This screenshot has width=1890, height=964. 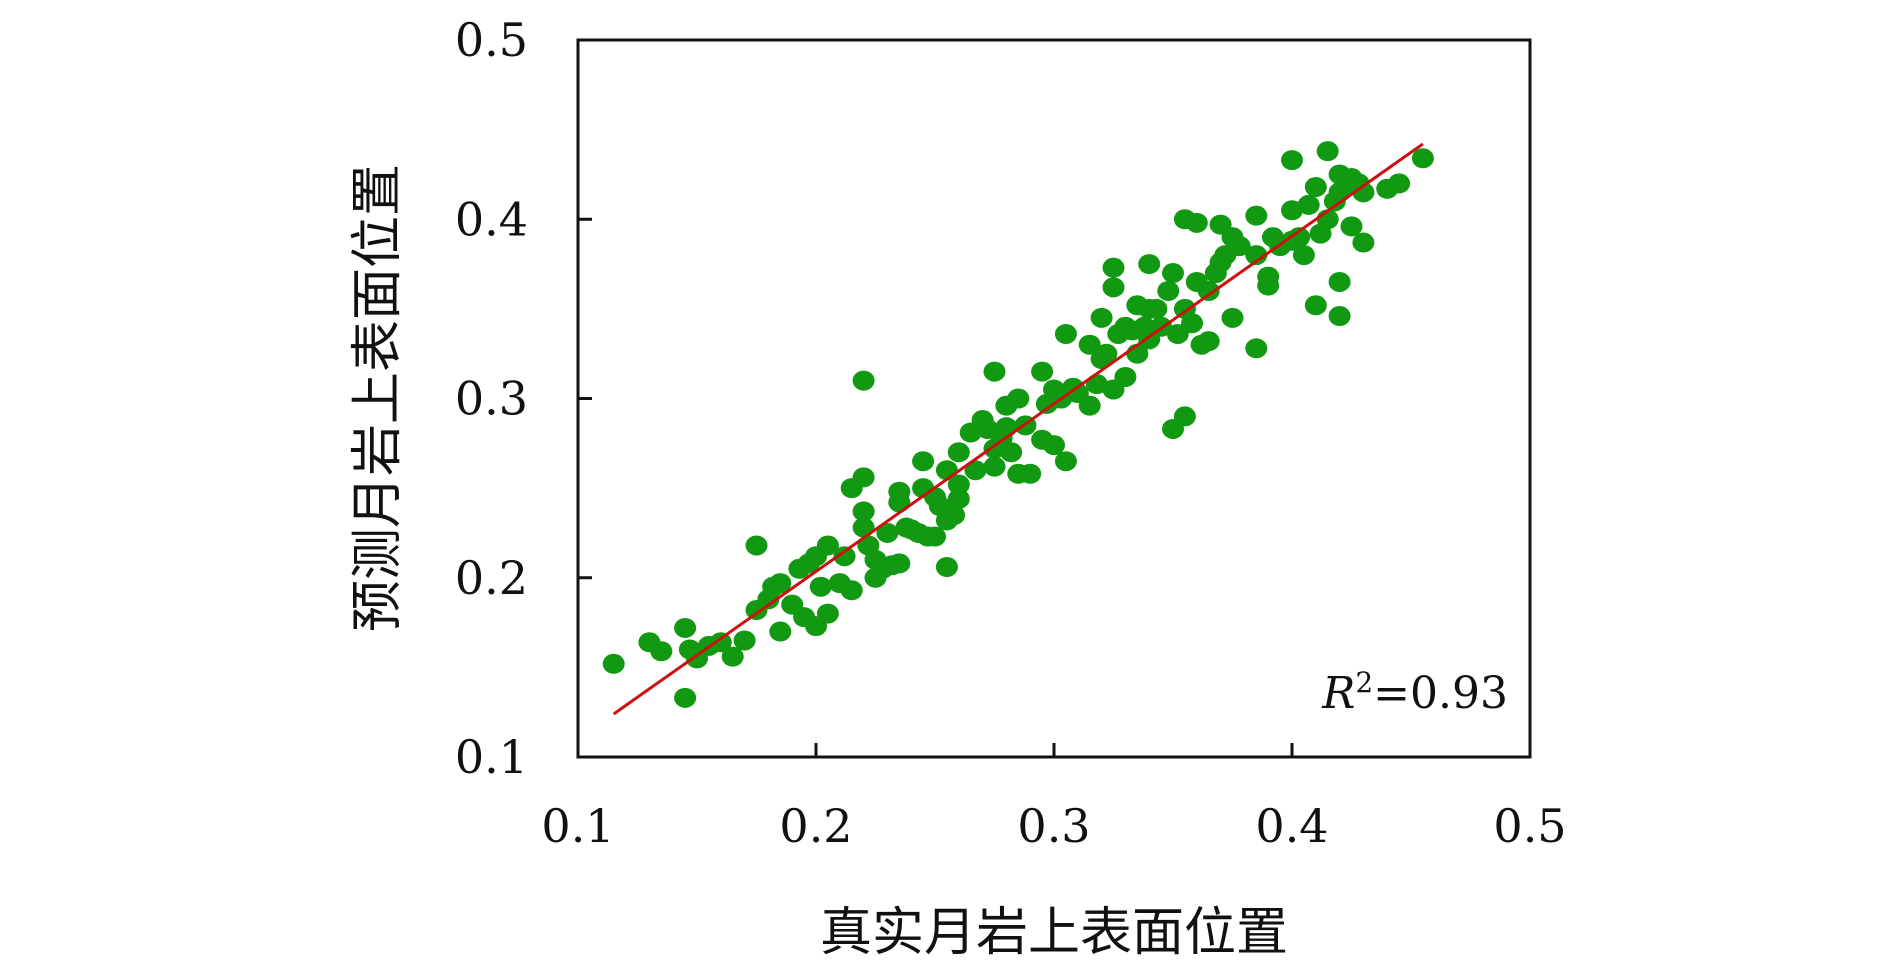 What do you see at coordinates (1440, 693) in the screenshot?
I see `r-squared-value: =0.93` at bounding box center [1440, 693].